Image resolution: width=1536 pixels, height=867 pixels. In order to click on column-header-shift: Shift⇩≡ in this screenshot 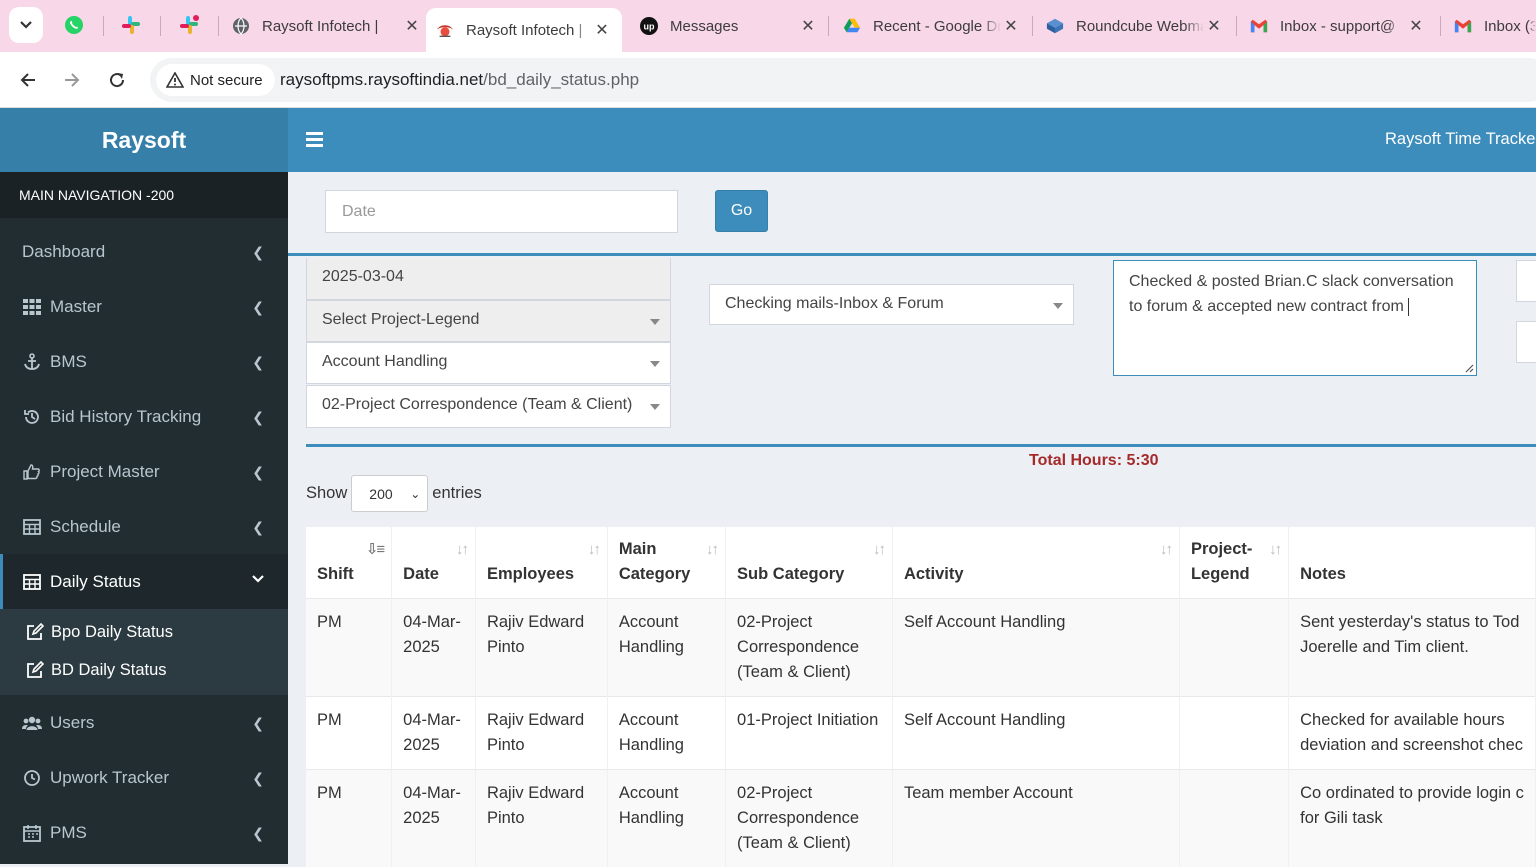, I will do `click(349, 563)`.